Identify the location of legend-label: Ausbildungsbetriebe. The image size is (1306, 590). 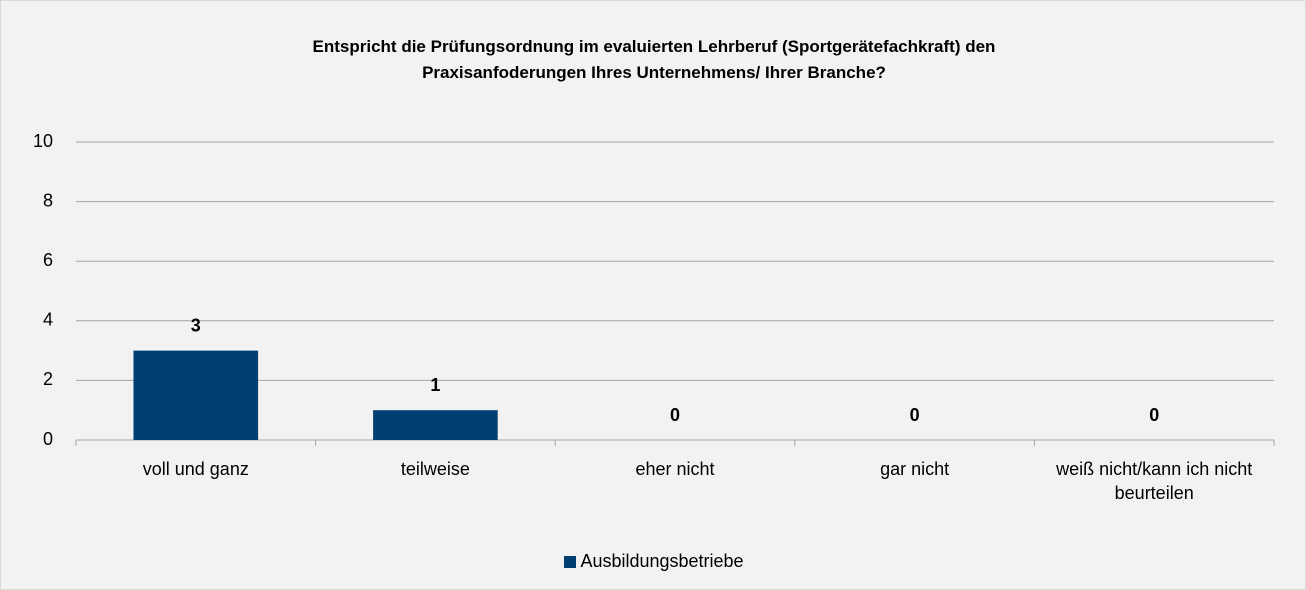
(662, 561).